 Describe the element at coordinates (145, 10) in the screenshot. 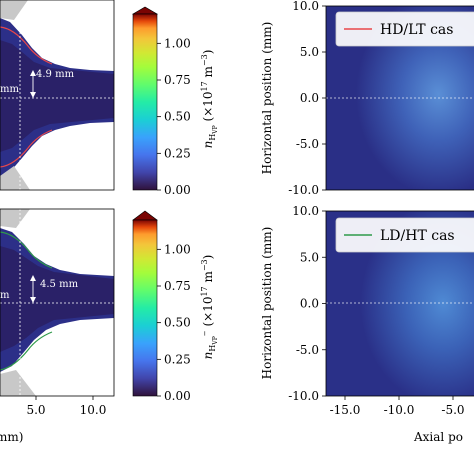

I see `colorbar-top-extend` at that location.